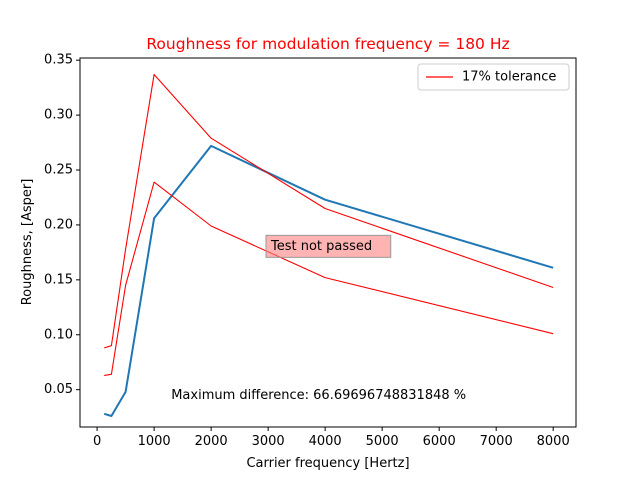 This screenshot has height=480, width=640. What do you see at coordinates (58, 334) in the screenshot?
I see `y-tick-label: 0.10` at bounding box center [58, 334].